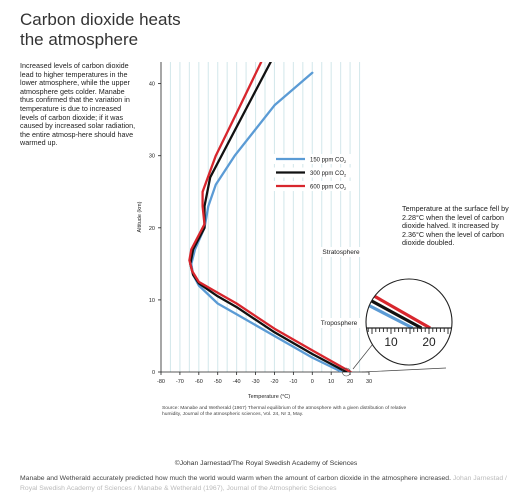  Describe the element at coordinates (369, 382) in the screenshot. I see `x-tick-label: 30` at that location.